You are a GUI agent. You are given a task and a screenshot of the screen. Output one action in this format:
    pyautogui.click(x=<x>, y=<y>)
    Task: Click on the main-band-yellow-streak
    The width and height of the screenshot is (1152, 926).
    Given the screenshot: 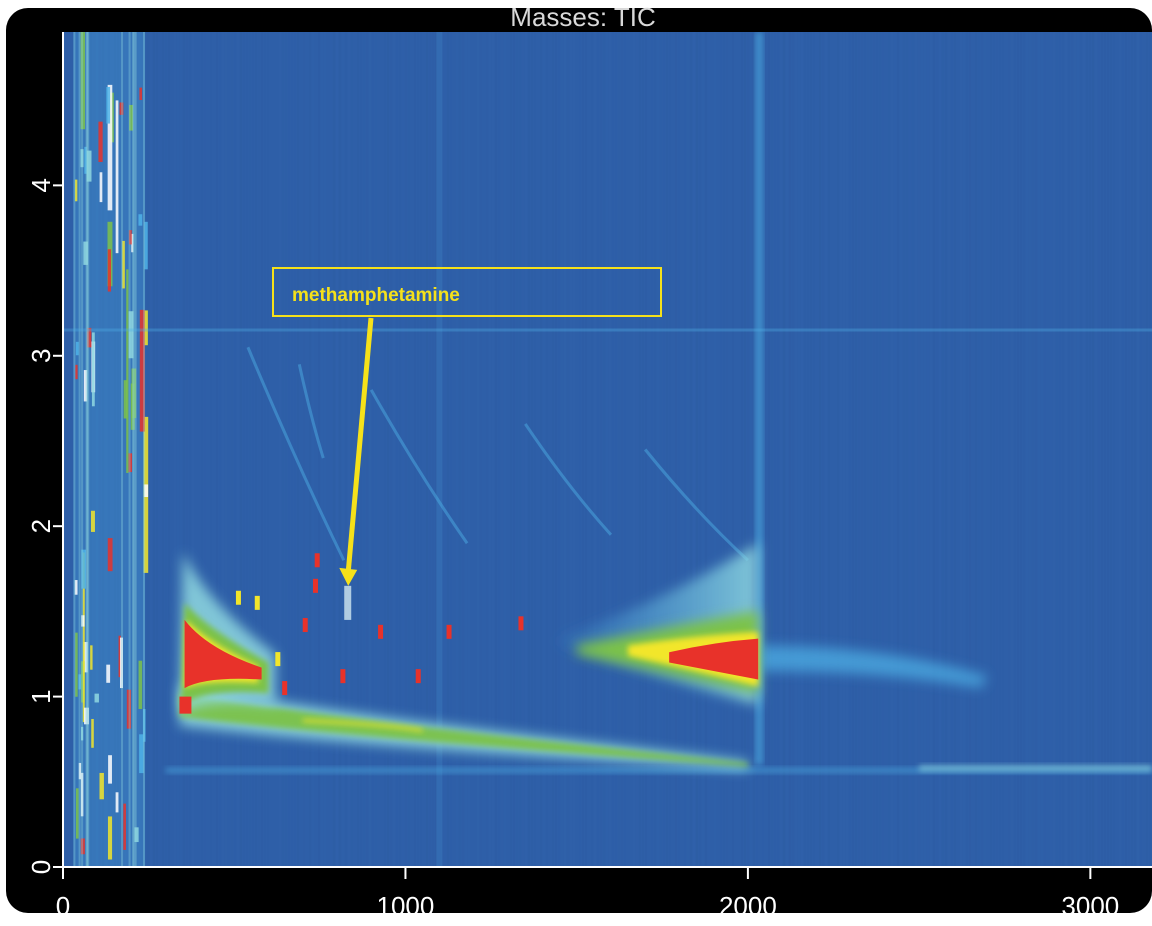 What is the action you would take?
    pyautogui.click(x=362, y=725)
    